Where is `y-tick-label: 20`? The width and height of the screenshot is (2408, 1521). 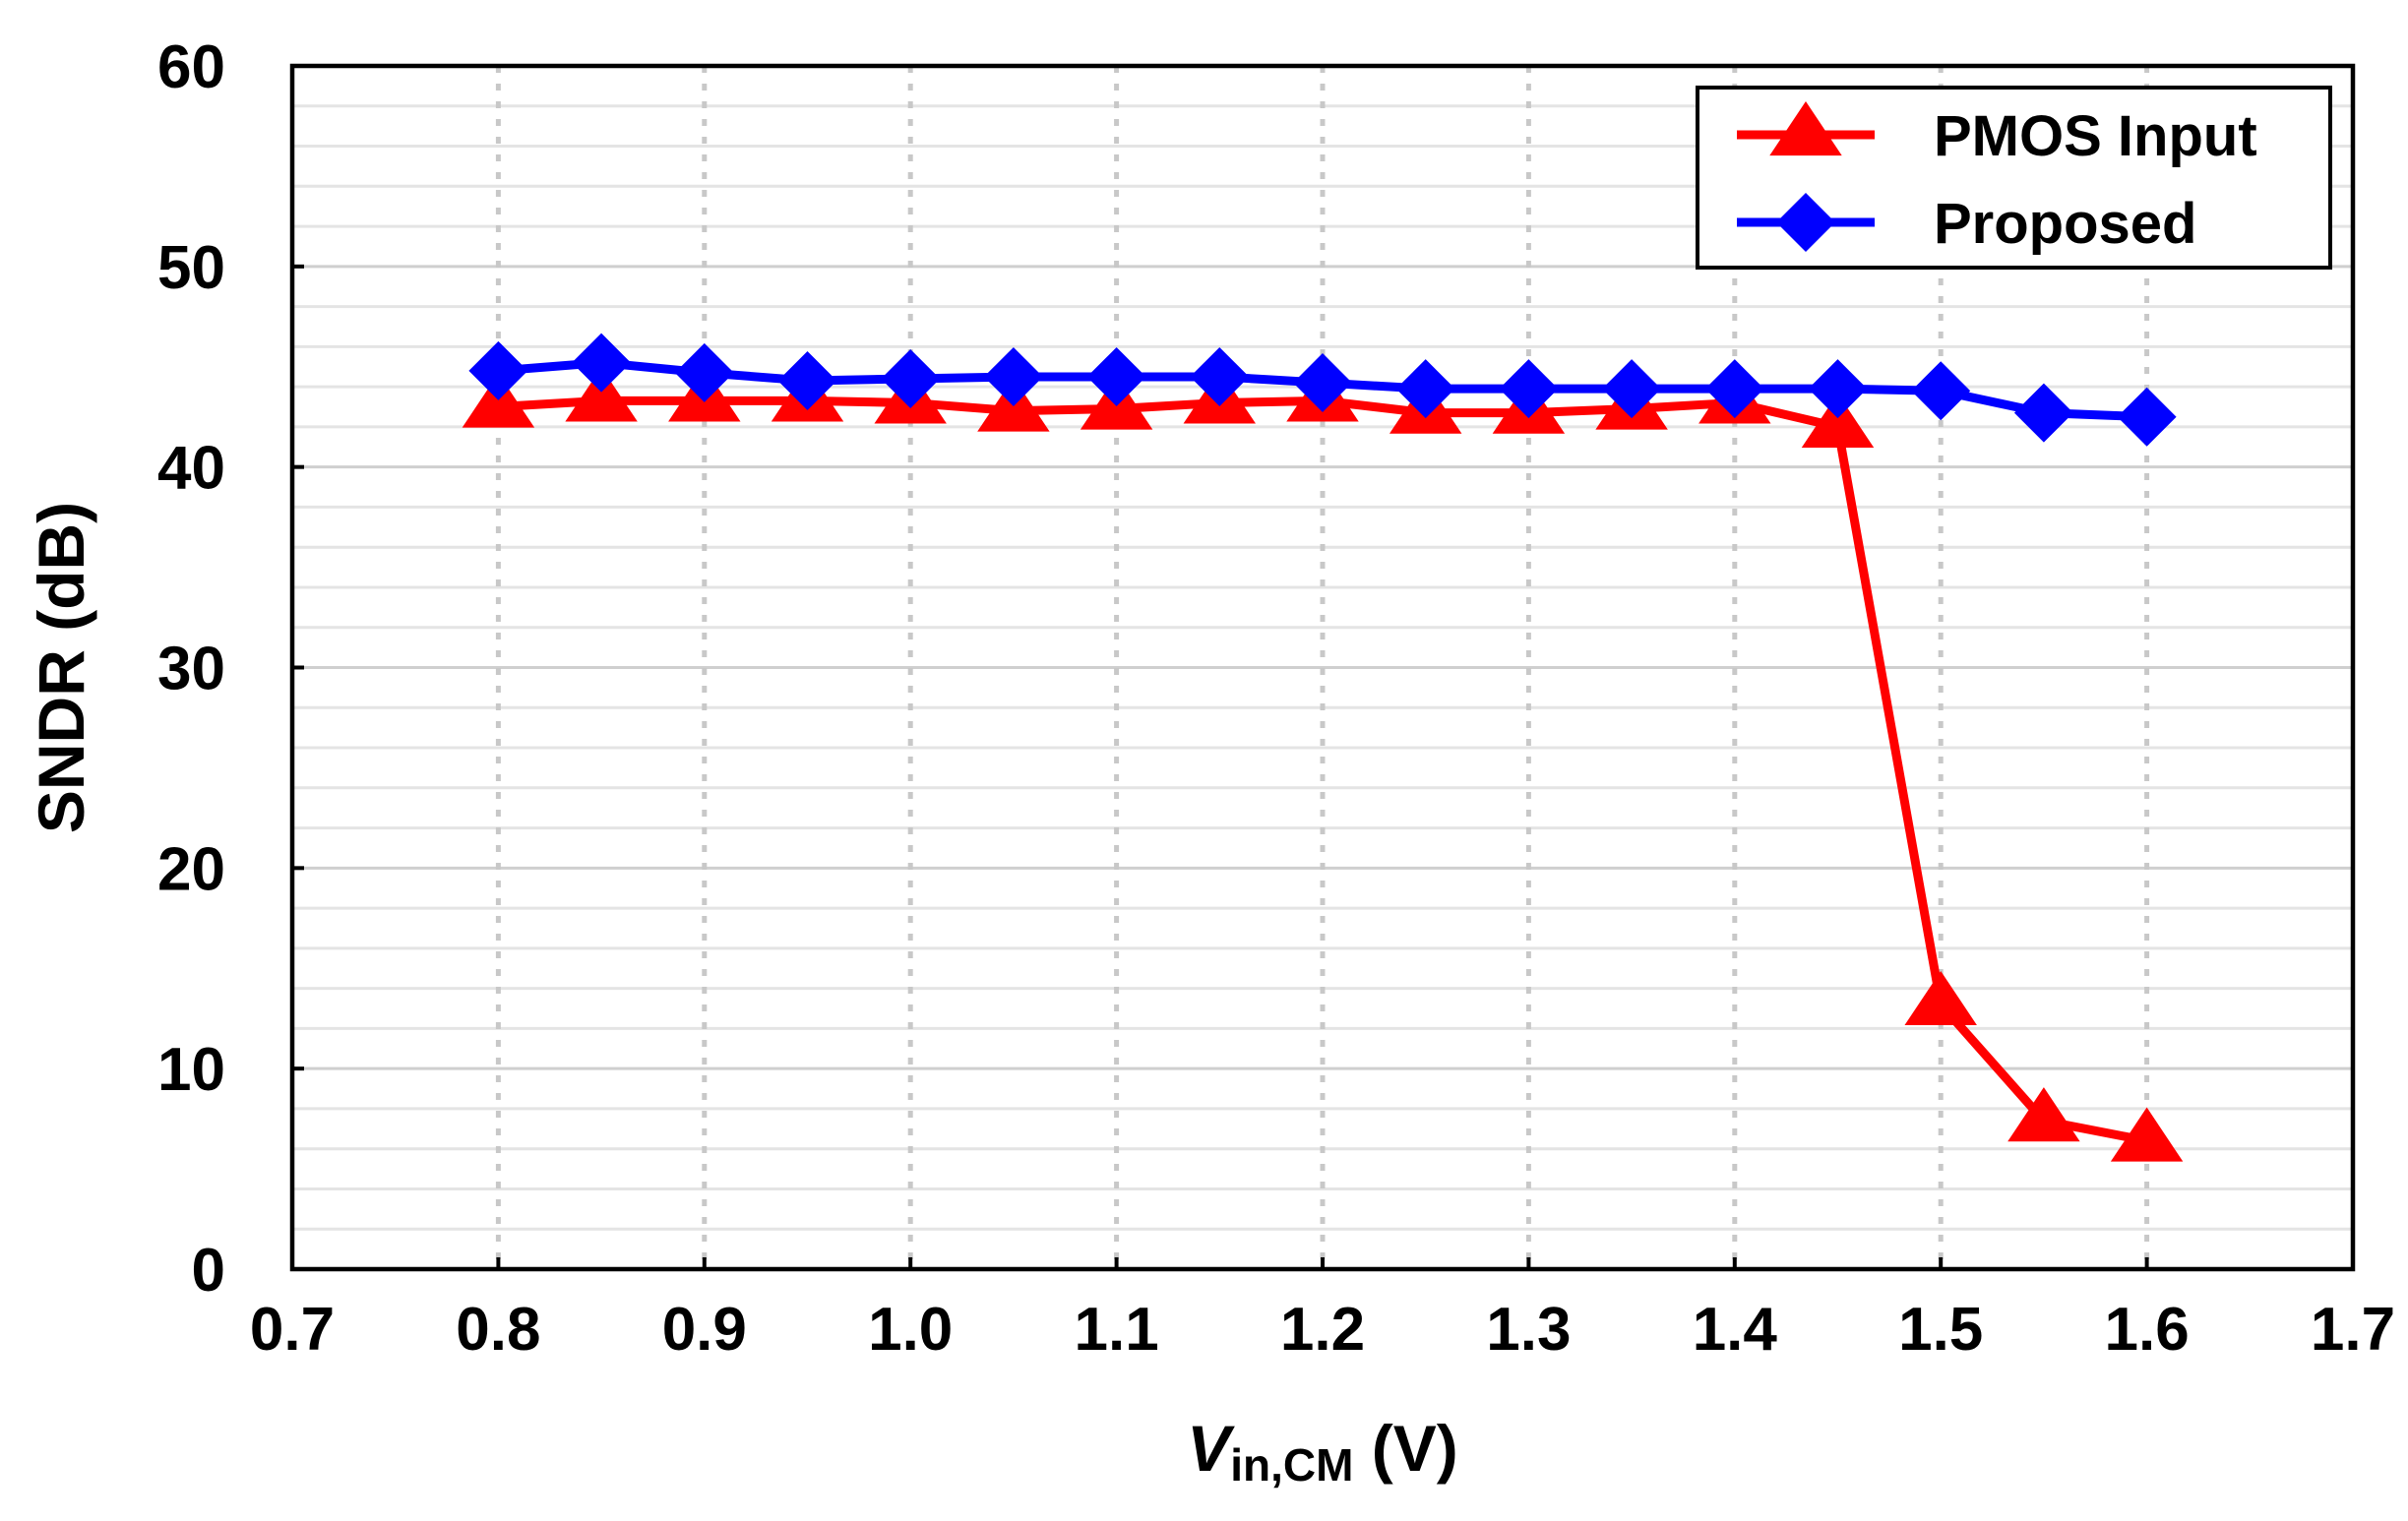
y-tick-label: 20 is located at coordinates (191, 869).